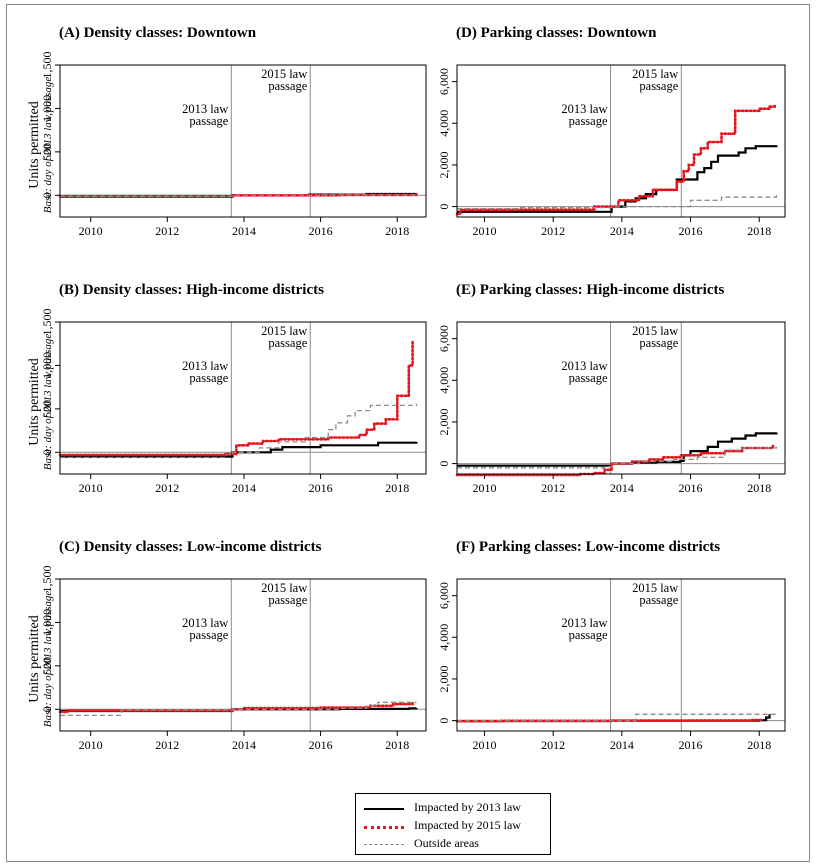 The width and height of the screenshot is (818, 868). What do you see at coordinates (617, 457) in the screenshot?
I see `series-outside-e` at bounding box center [617, 457].